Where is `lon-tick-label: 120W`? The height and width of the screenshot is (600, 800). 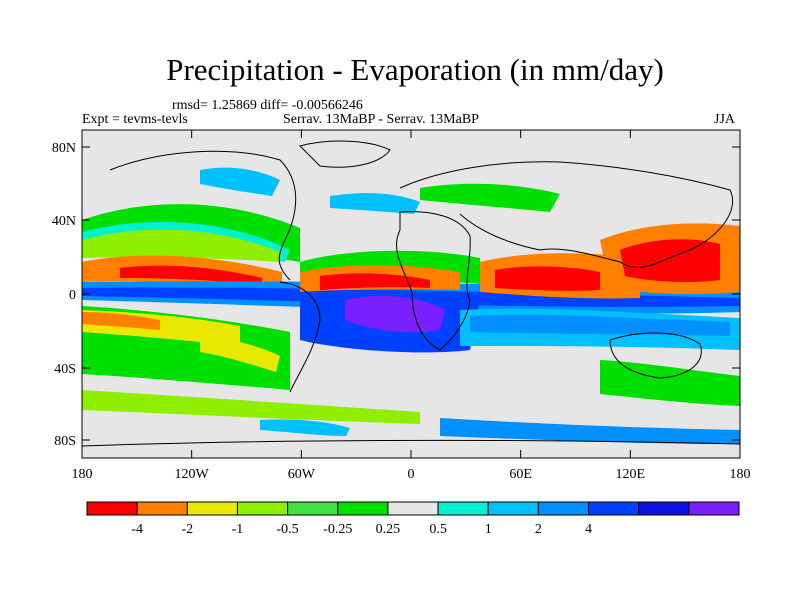 lon-tick-label: 120W is located at coordinates (192, 474).